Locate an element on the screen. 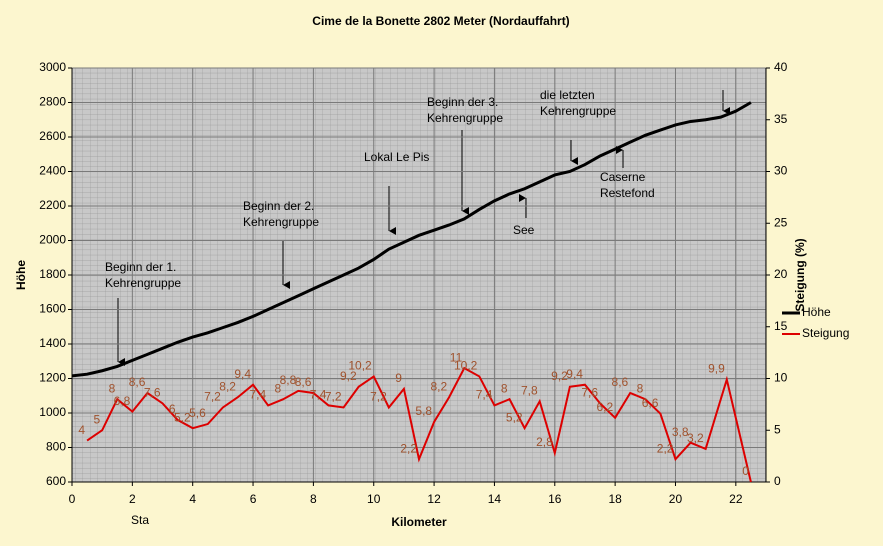  x-tick-label: 4 is located at coordinates (192, 499).